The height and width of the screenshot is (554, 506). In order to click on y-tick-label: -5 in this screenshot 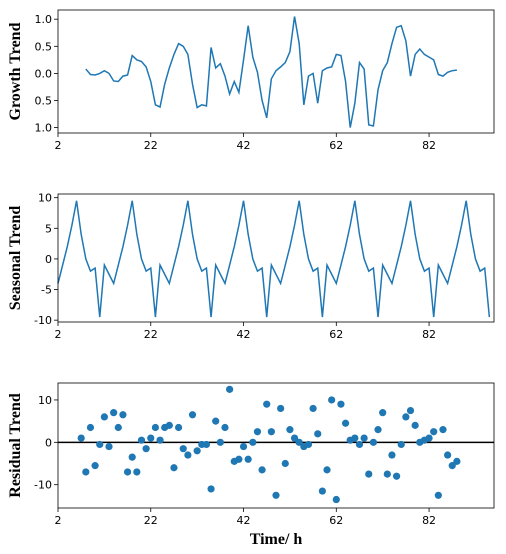, I will do `click(46, 290)`.